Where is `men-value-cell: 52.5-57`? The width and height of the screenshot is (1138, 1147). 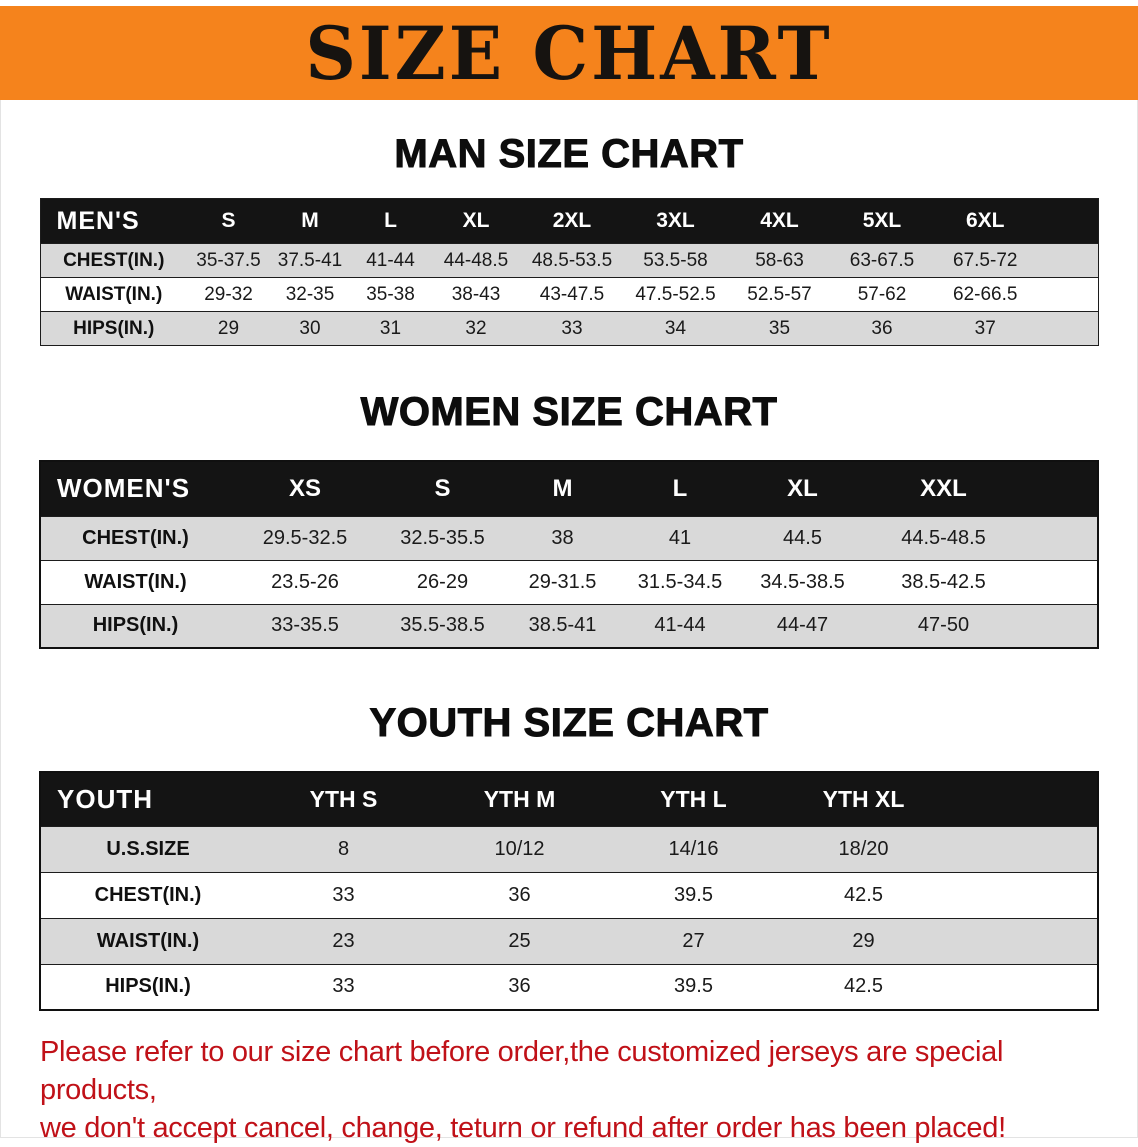 men-value-cell: 52.5-57 is located at coordinates (779, 294).